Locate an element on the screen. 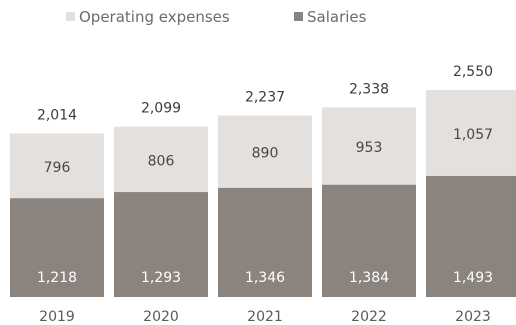 The height and width of the screenshot is (325, 516). bar-operating-expenses-2019 is located at coordinates (57, 166).